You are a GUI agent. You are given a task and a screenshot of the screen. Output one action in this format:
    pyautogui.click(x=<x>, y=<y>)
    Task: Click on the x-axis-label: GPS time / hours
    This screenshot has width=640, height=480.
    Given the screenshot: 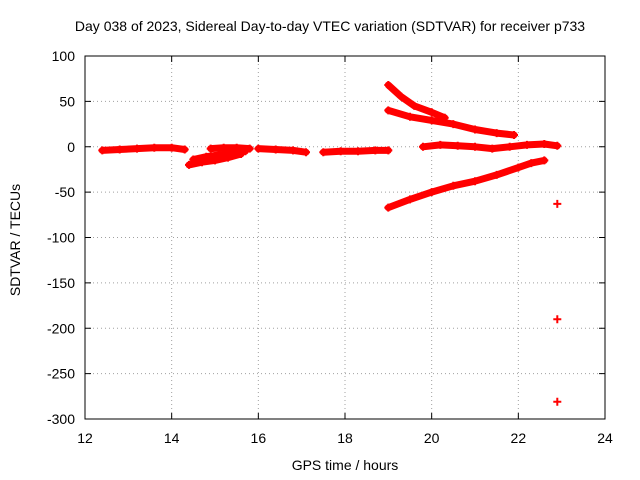 What is the action you would take?
    pyautogui.click(x=345, y=465)
    